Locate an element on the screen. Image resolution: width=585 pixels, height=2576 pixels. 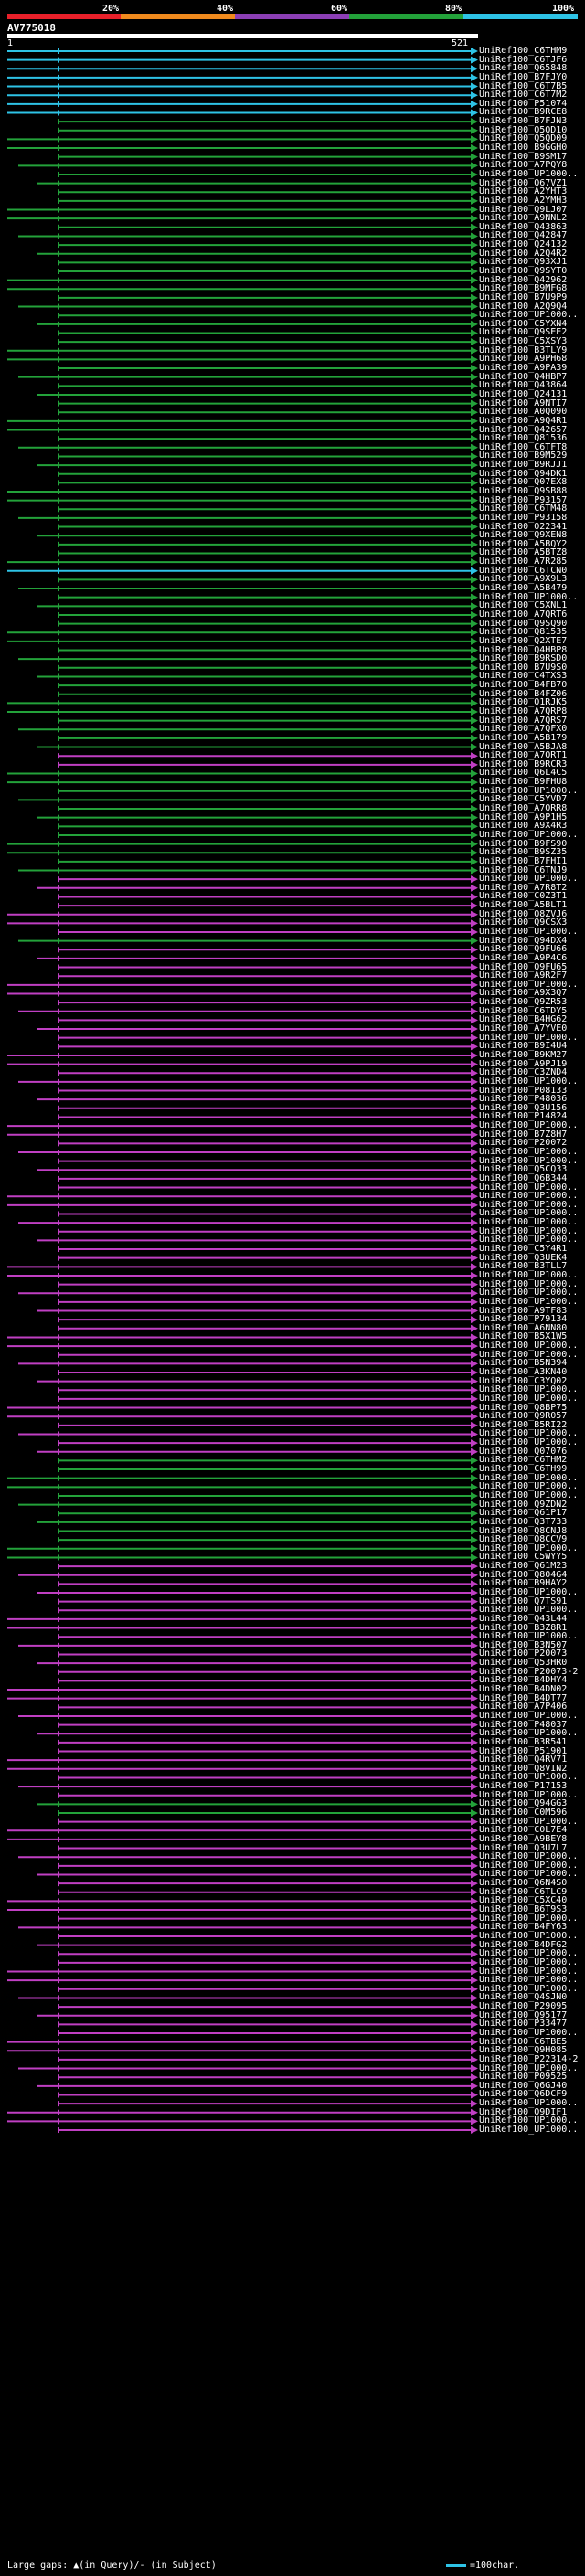
hit-label: UniRef100_O22341 is located at coordinates (523, 526).